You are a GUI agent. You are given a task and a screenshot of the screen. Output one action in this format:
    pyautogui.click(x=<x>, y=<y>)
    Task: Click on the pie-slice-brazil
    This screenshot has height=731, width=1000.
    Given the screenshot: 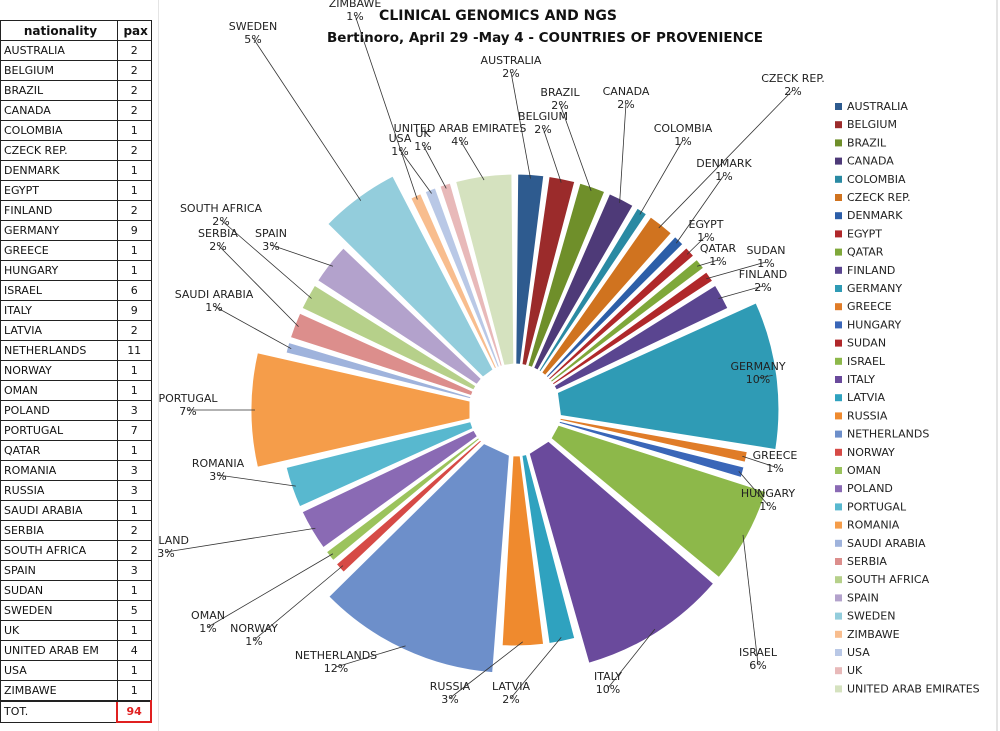 What is the action you would take?
    pyautogui.click(x=566, y=275)
    